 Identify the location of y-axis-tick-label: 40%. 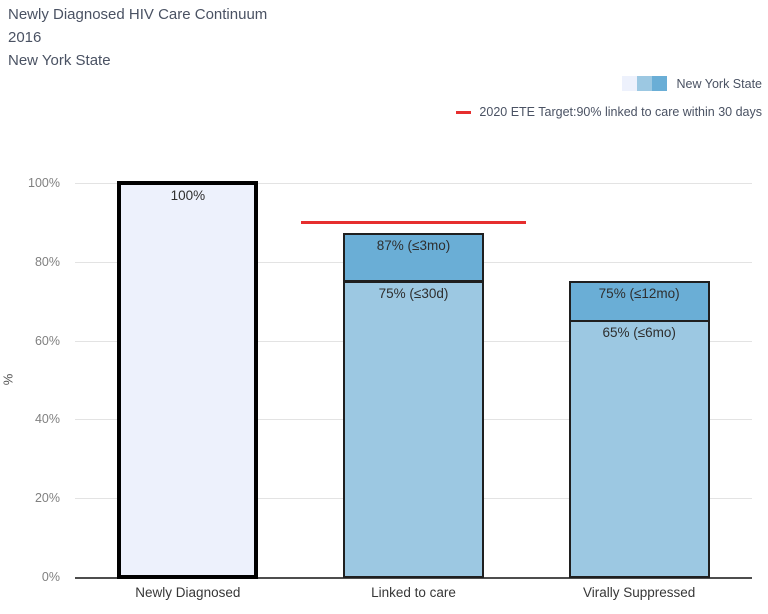
(47, 419).